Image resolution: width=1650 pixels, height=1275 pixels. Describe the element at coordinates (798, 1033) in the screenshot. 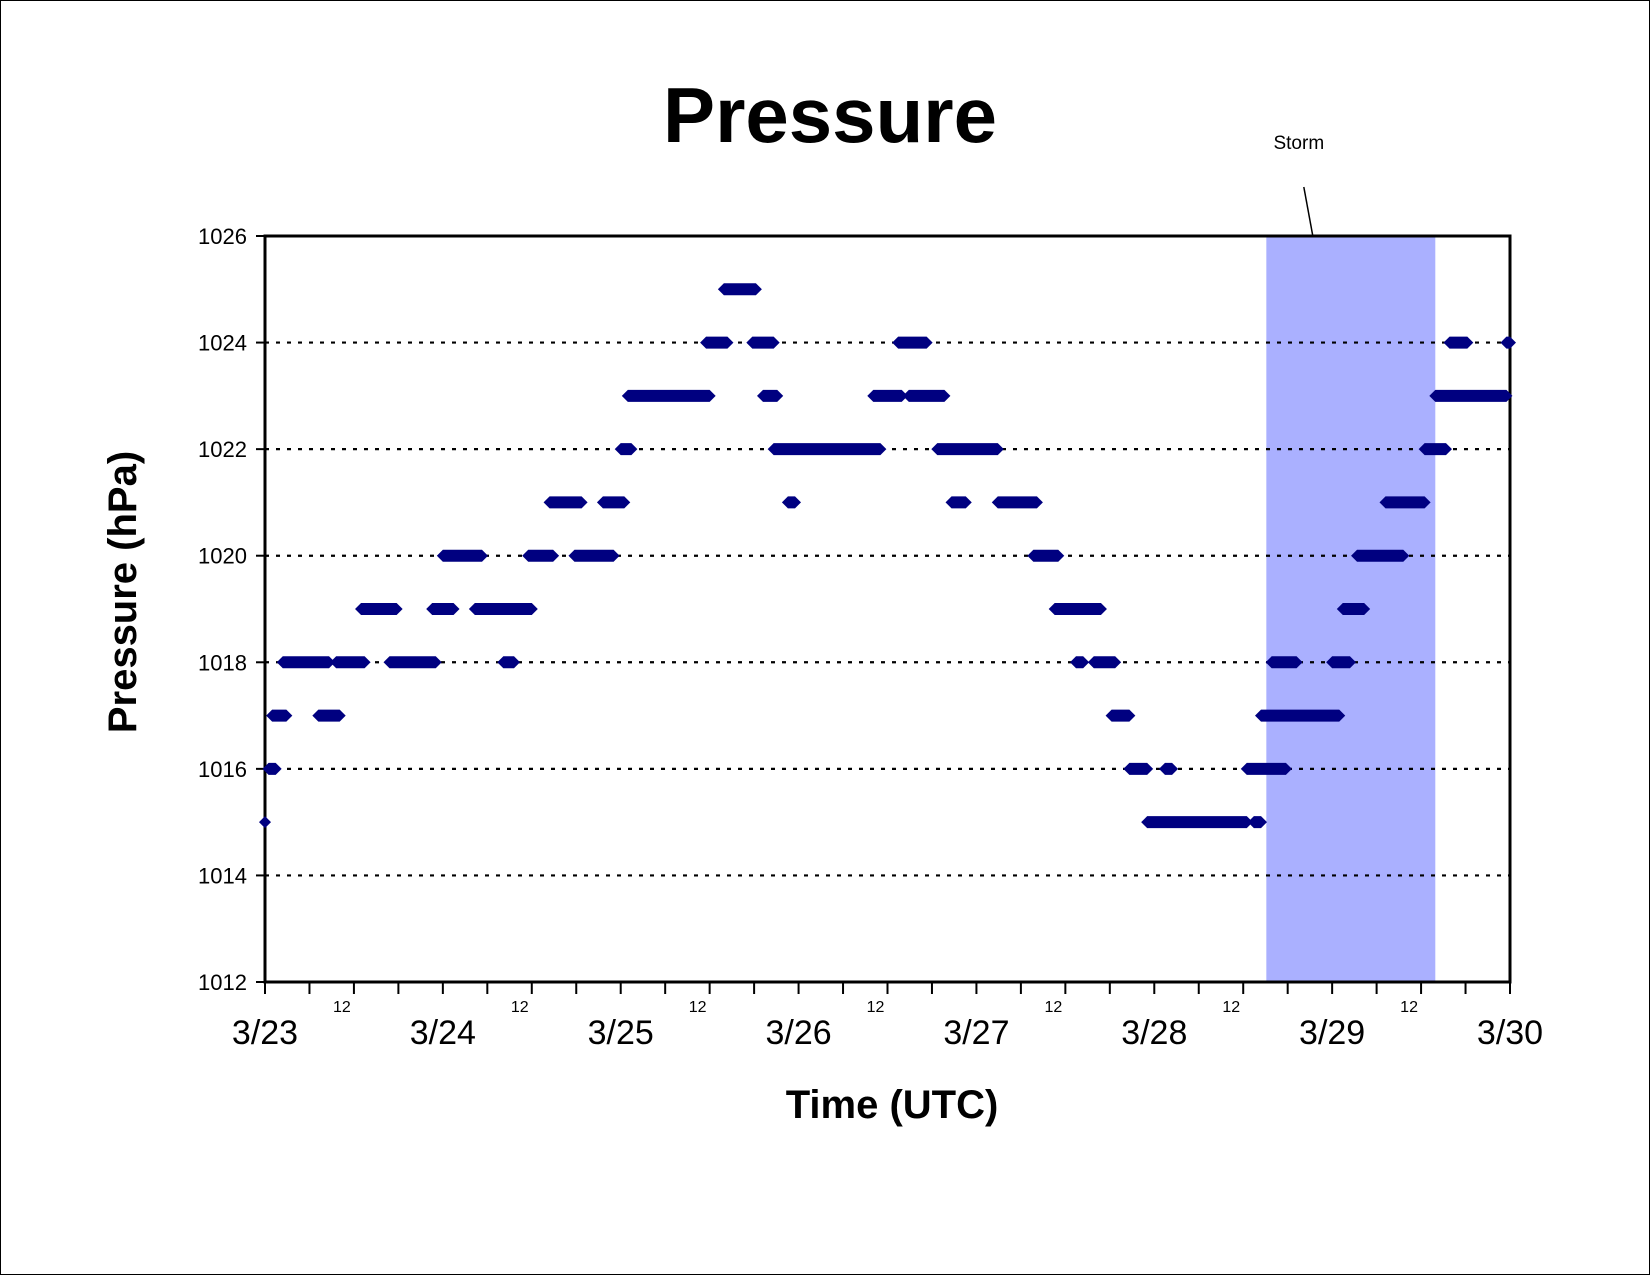

I see `x-date-label: 3/26` at that location.